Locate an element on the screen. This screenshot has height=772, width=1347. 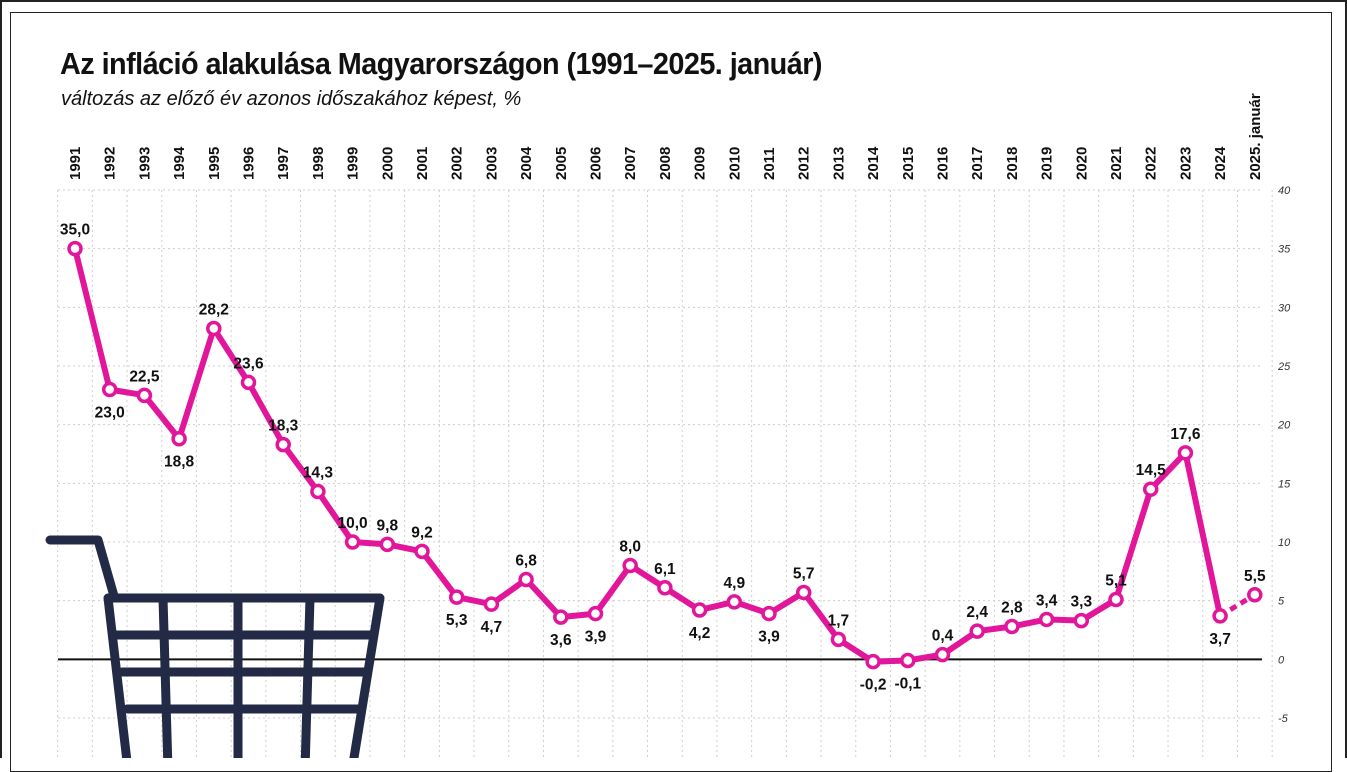
year-label: 1995 is located at coordinates (214, 163).